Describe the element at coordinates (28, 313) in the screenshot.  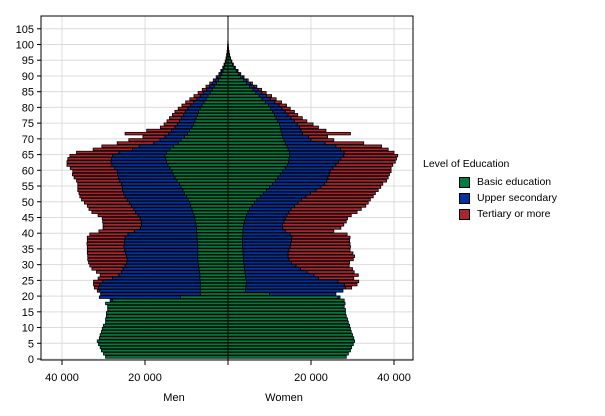
I see `y-tick-label: 15` at that location.